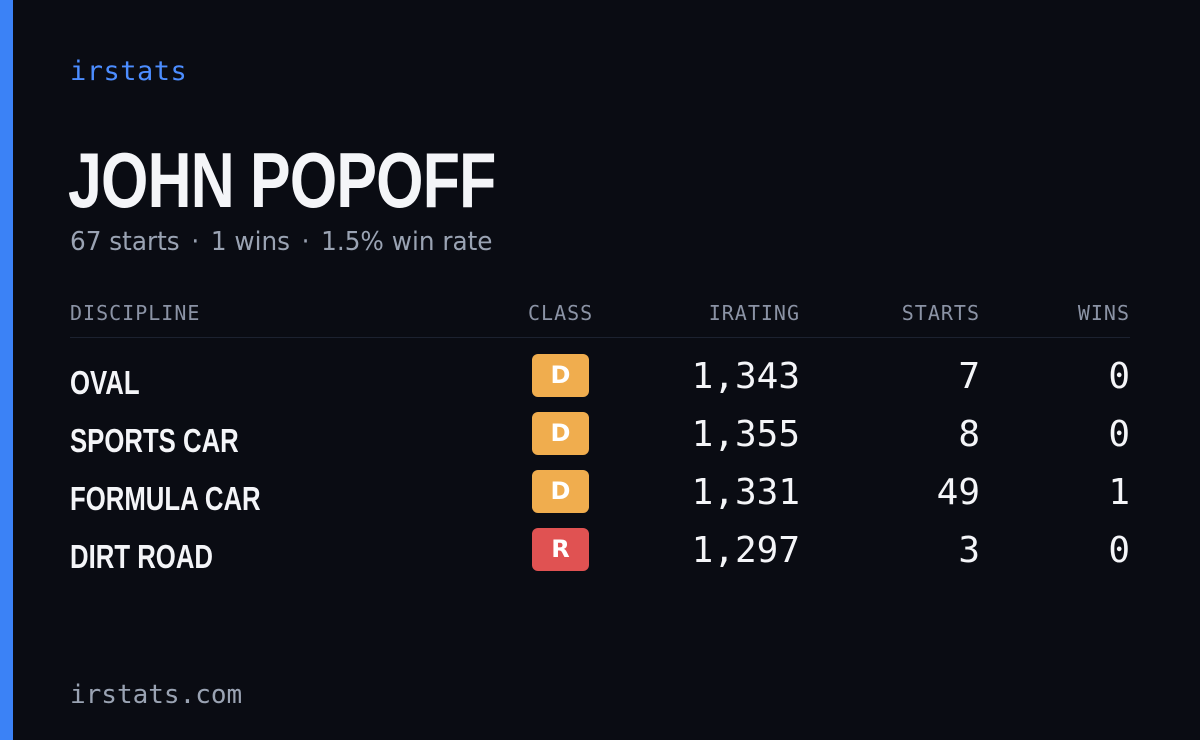 This screenshot has height=740, width=1200. What do you see at coordinates (940, 313) in the screenshot?
I see `column-header-starts: STARTS` at bounding box center [940, 313].